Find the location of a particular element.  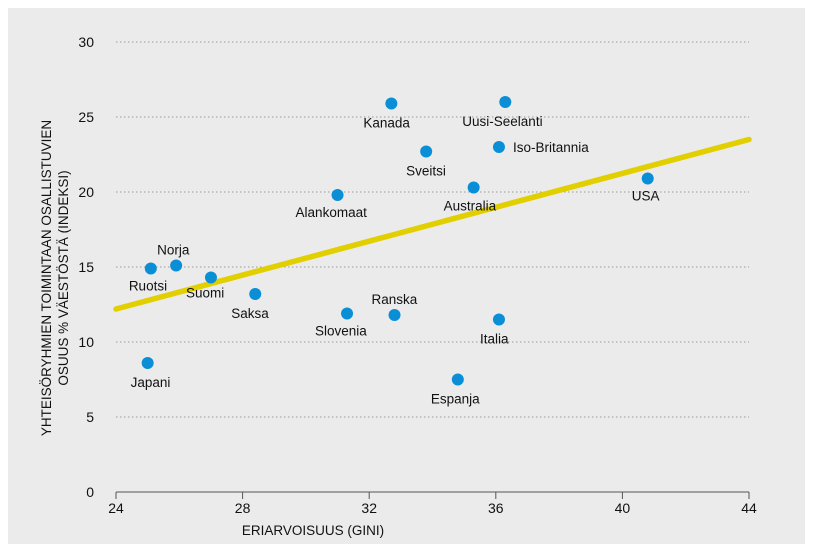

data-point-label: Norja is located at coordinates (173, 250).